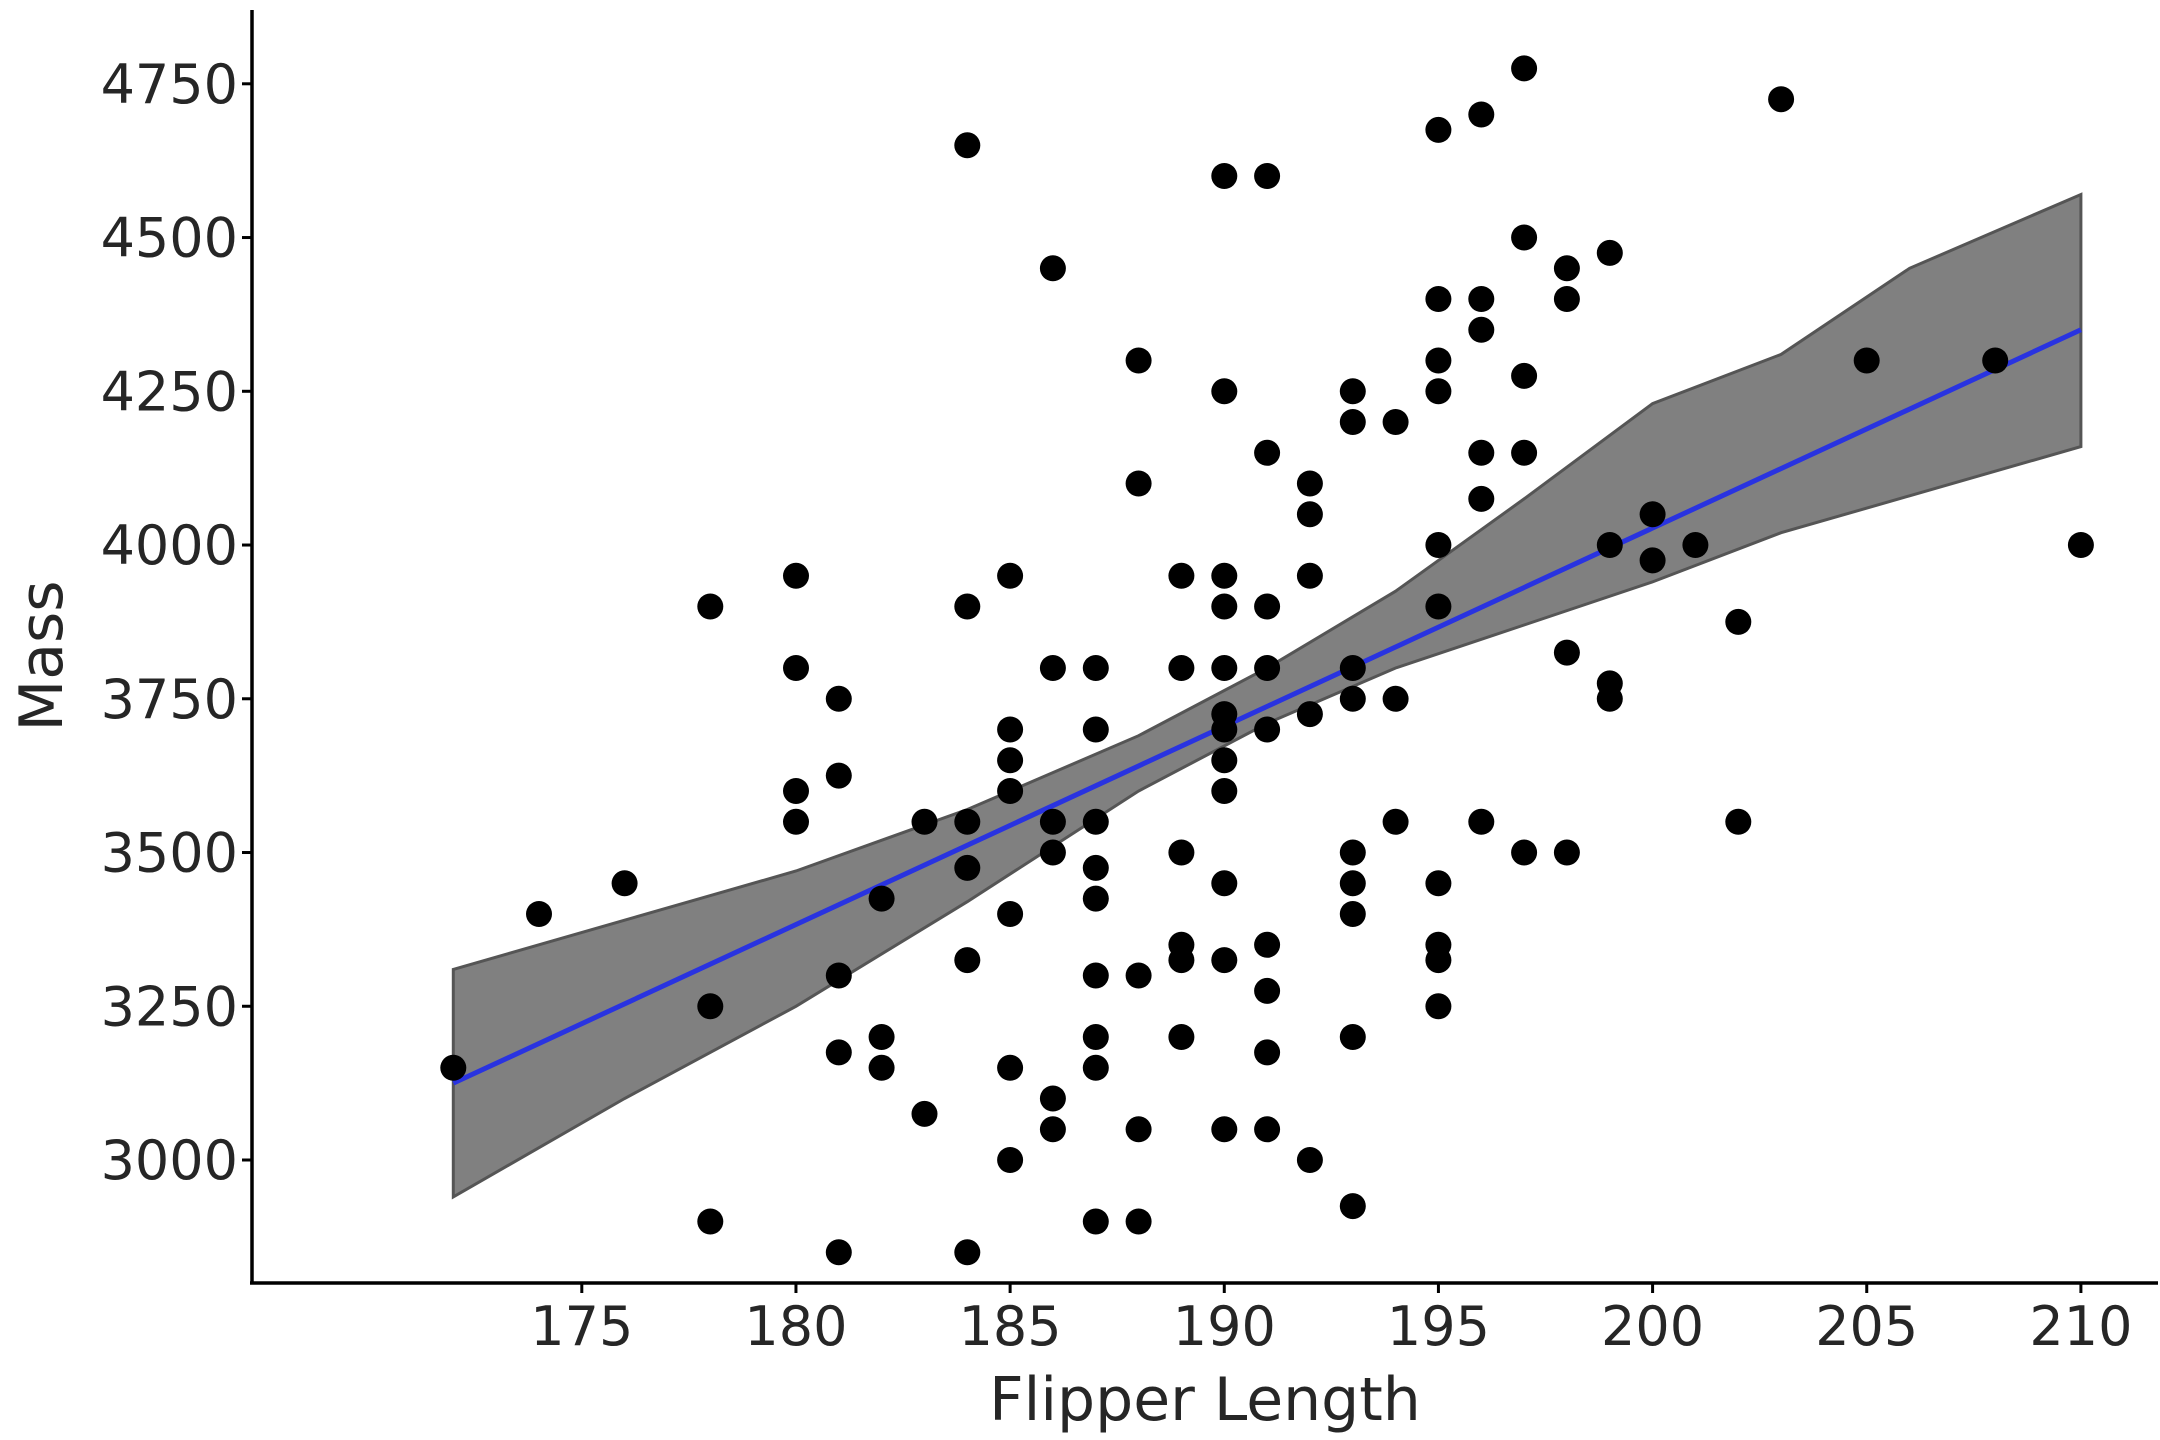 The height and width of the screenshot is (1440, 2160). Describe the element at coordinates (581, 1326) in the screenshot. I see `x-tick-label: 175` at that location.